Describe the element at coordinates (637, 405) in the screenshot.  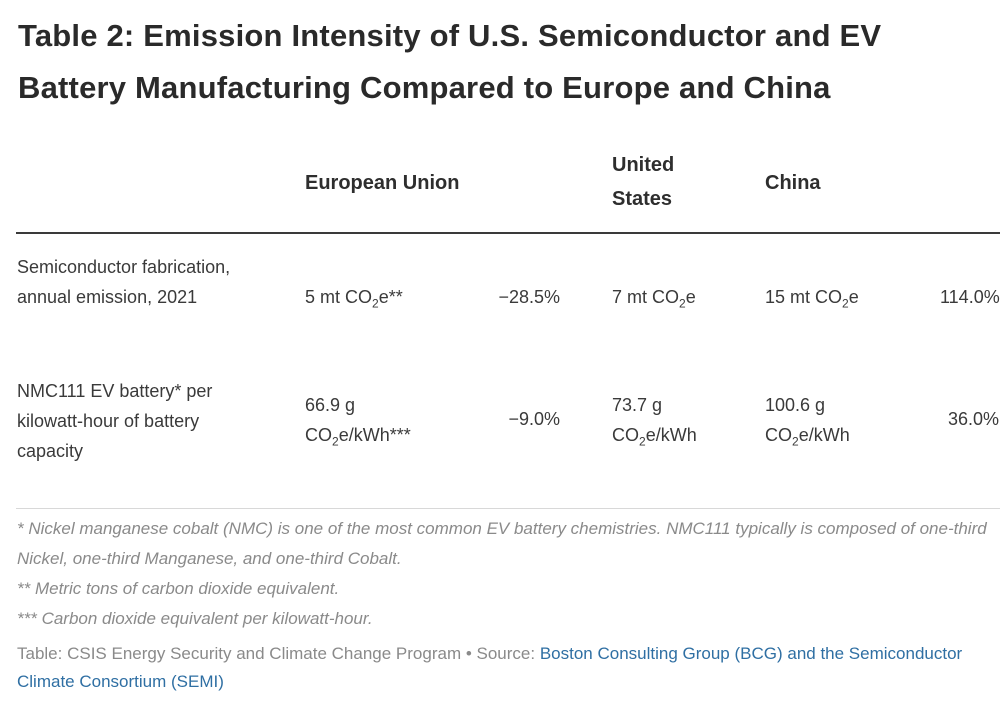
I see `cell-us-battery-line1: 73.7 g` at that location.